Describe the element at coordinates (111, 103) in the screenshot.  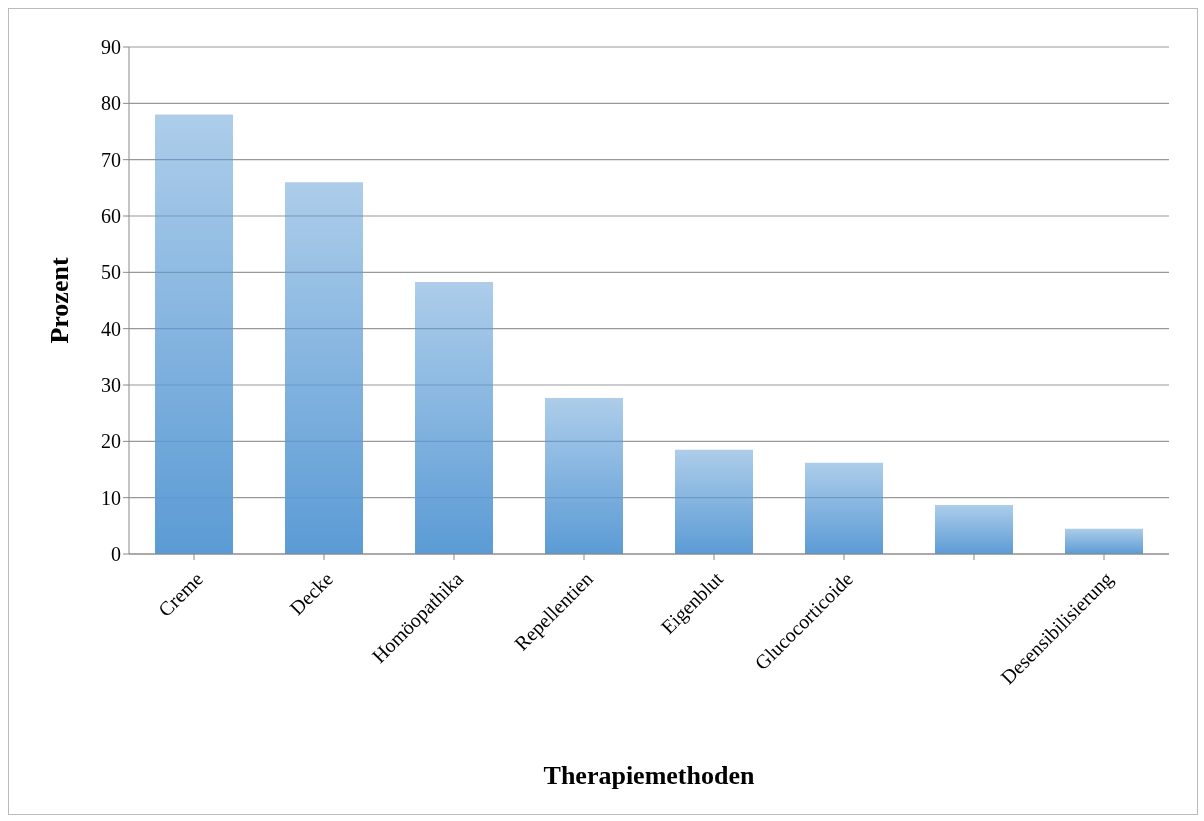
I see `y-tick-label: 80` at that location.